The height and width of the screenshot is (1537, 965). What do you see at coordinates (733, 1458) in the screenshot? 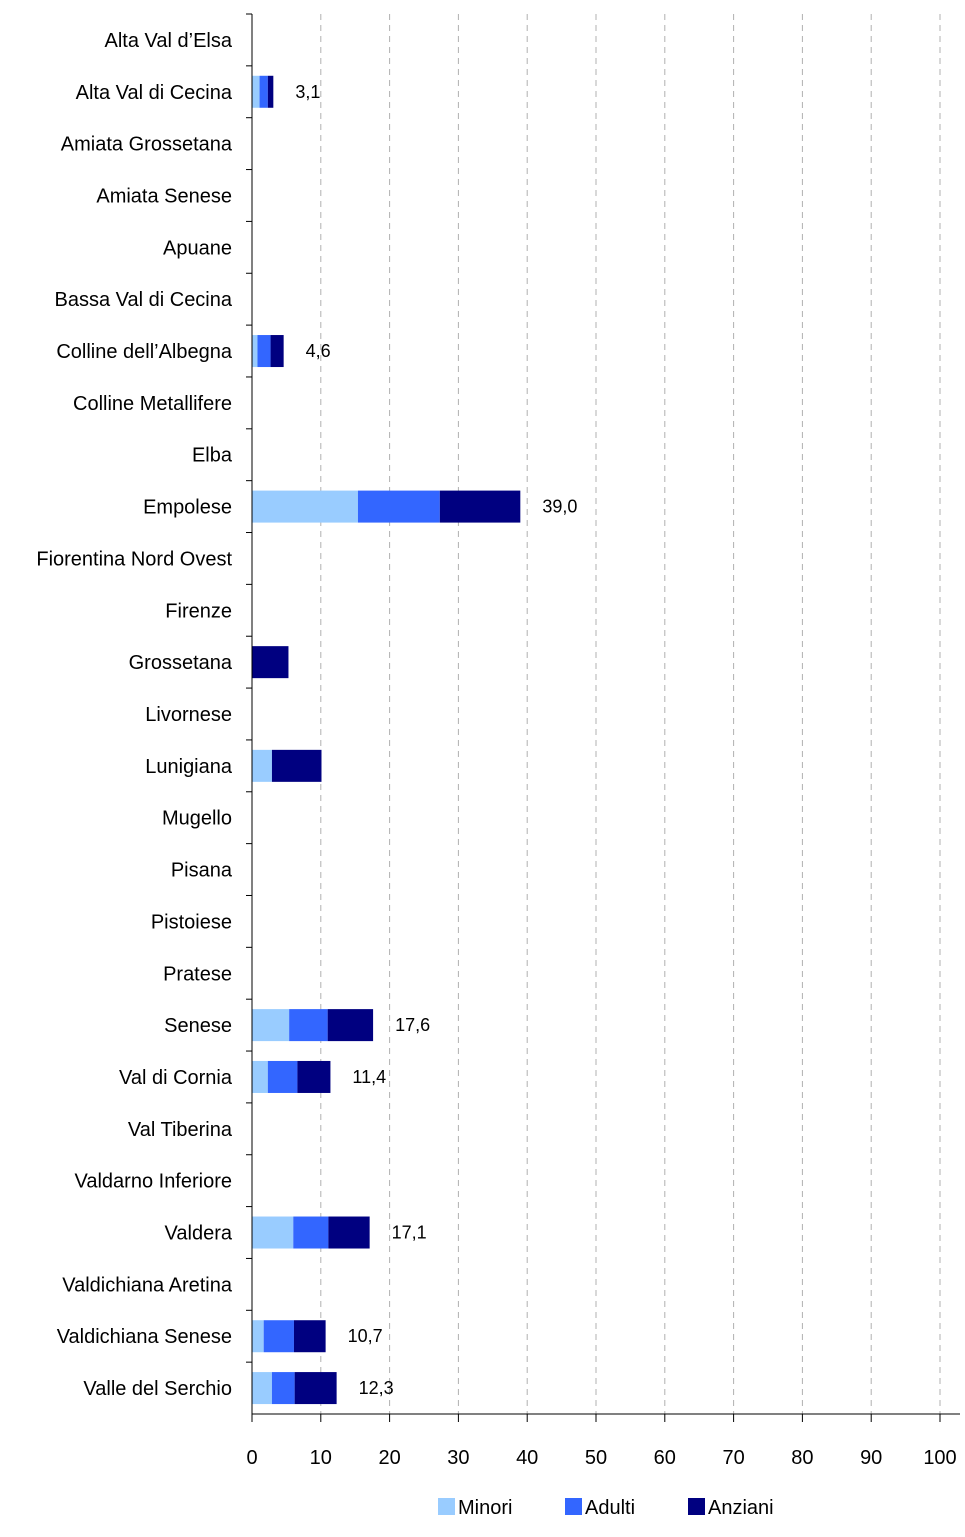
I see `x-tick-label: 70` at bounding box center [733, 1458].